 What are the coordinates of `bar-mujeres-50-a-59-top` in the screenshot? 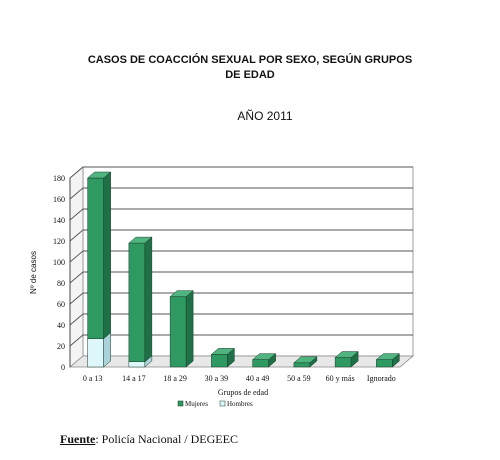 It's located at (305, 360).